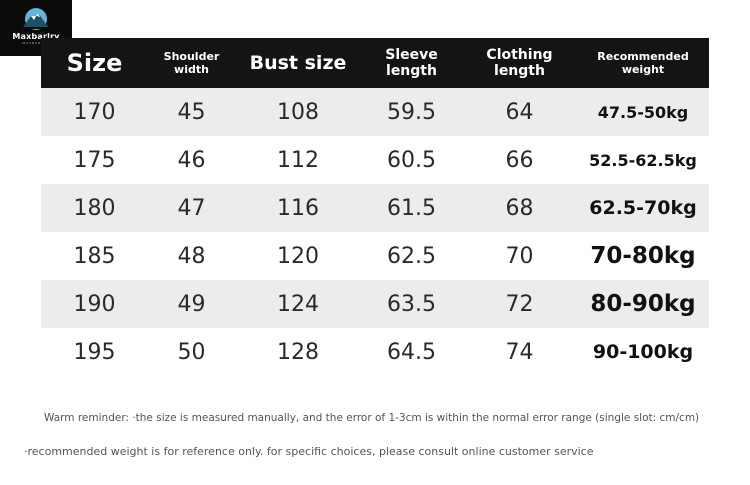 This screenshot has width=750, height=485. I want to click on cell-weight: 90-100kg, so click(643, 352).